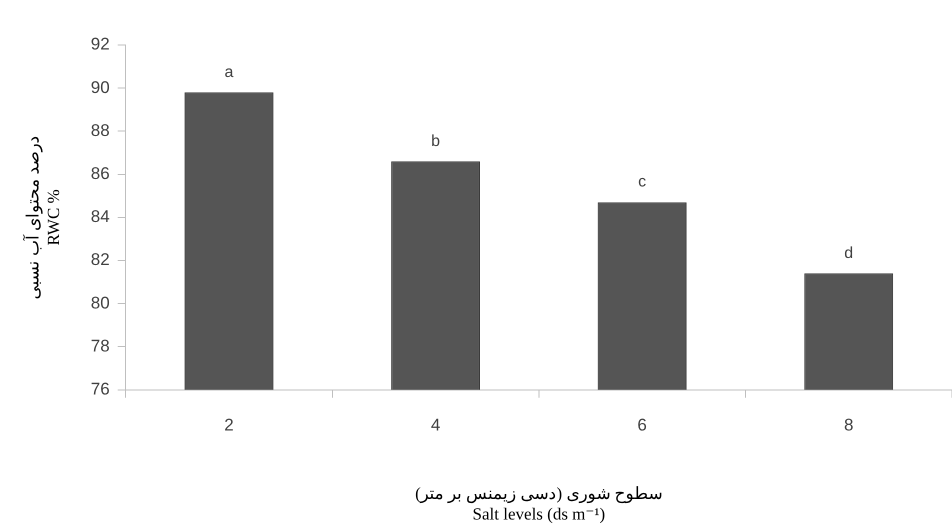  I want to click on x-tick-label: 8, so click(849, 425).